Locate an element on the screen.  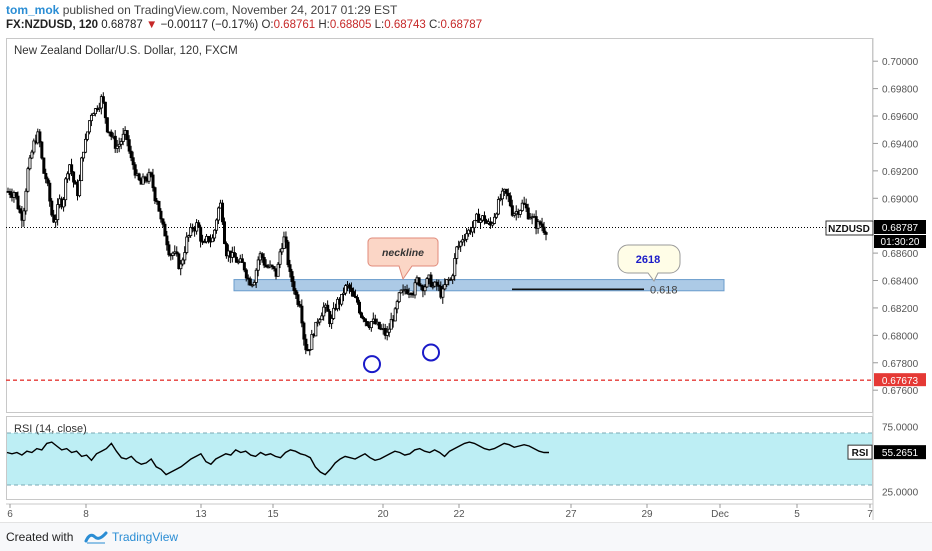
support-badge-text: 0.67673 is located at coordinates (900, 381).